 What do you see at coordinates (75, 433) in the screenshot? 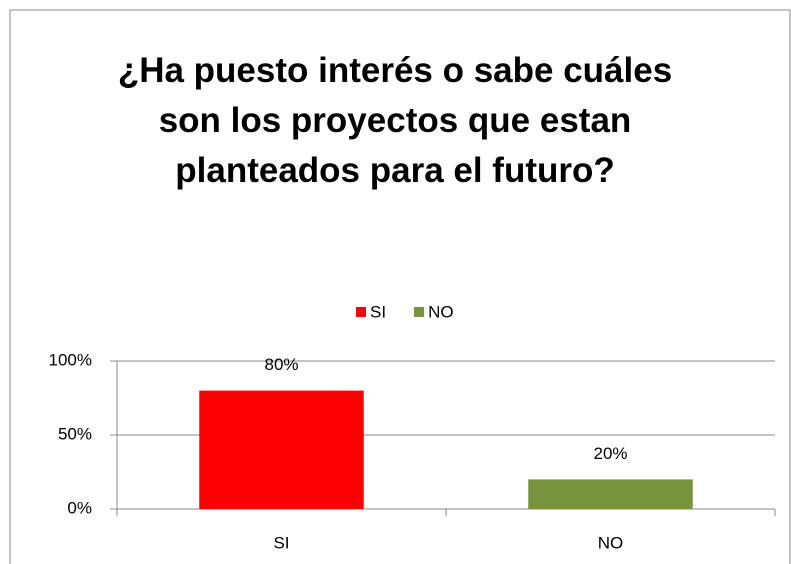
I see `y-tick-label: 50%` at bounding box center [75, 433].